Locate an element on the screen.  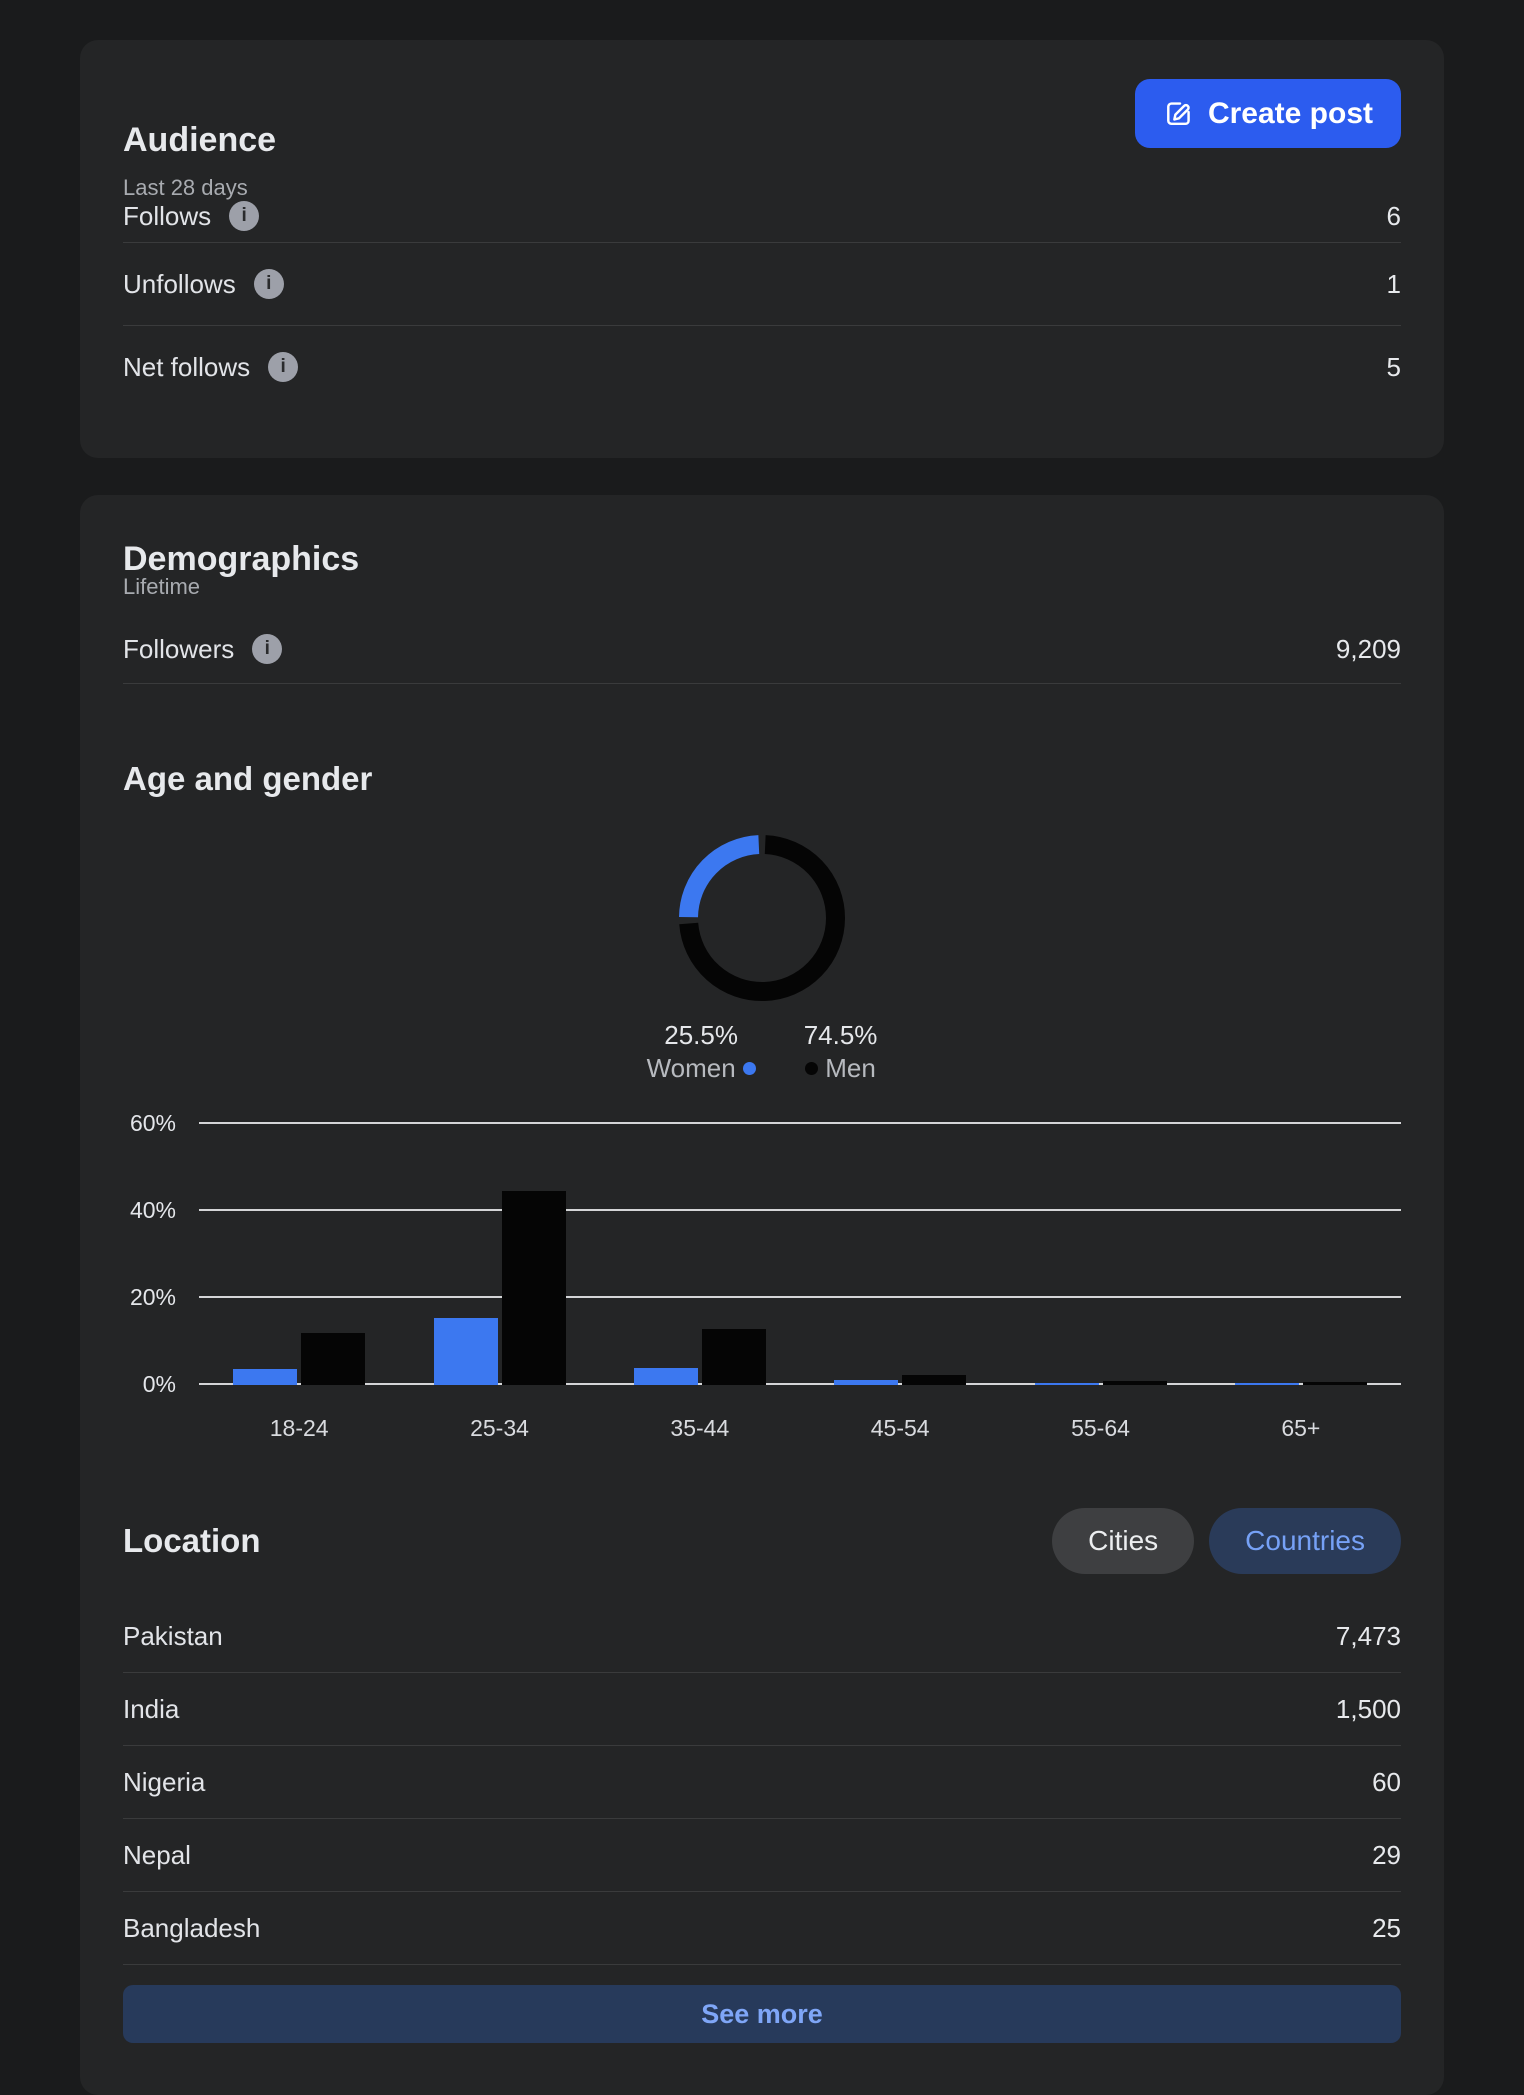
bar-men-65+ is located at coordinates (1334, 1383).